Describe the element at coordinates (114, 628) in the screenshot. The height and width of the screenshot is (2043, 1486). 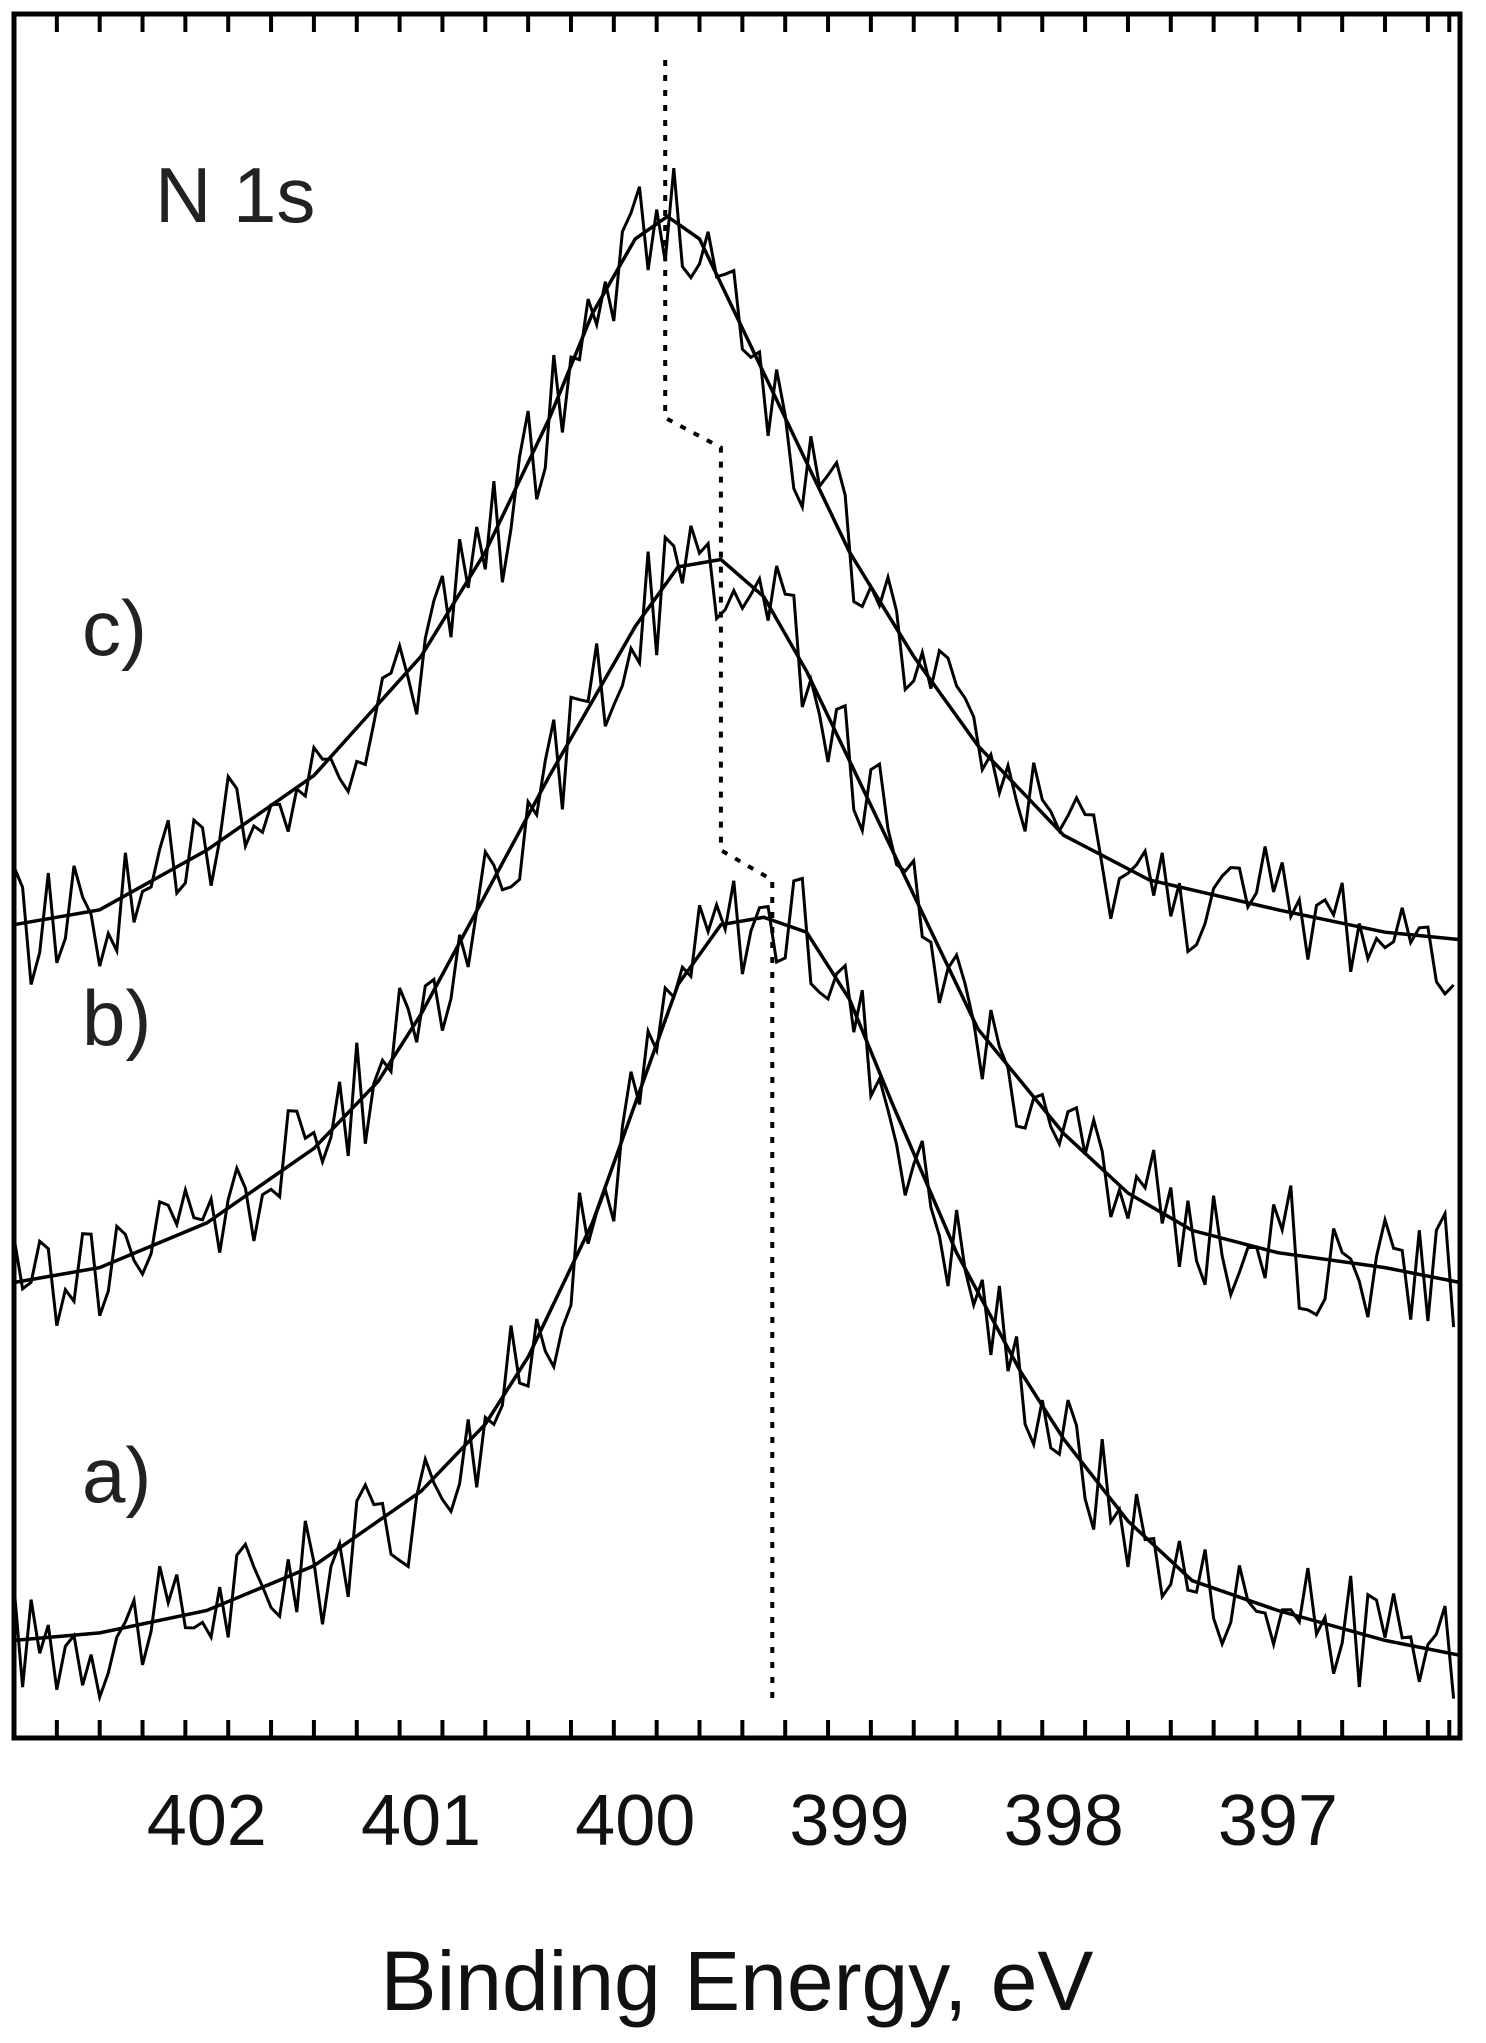
I see `series-label-c: c)` at that location.